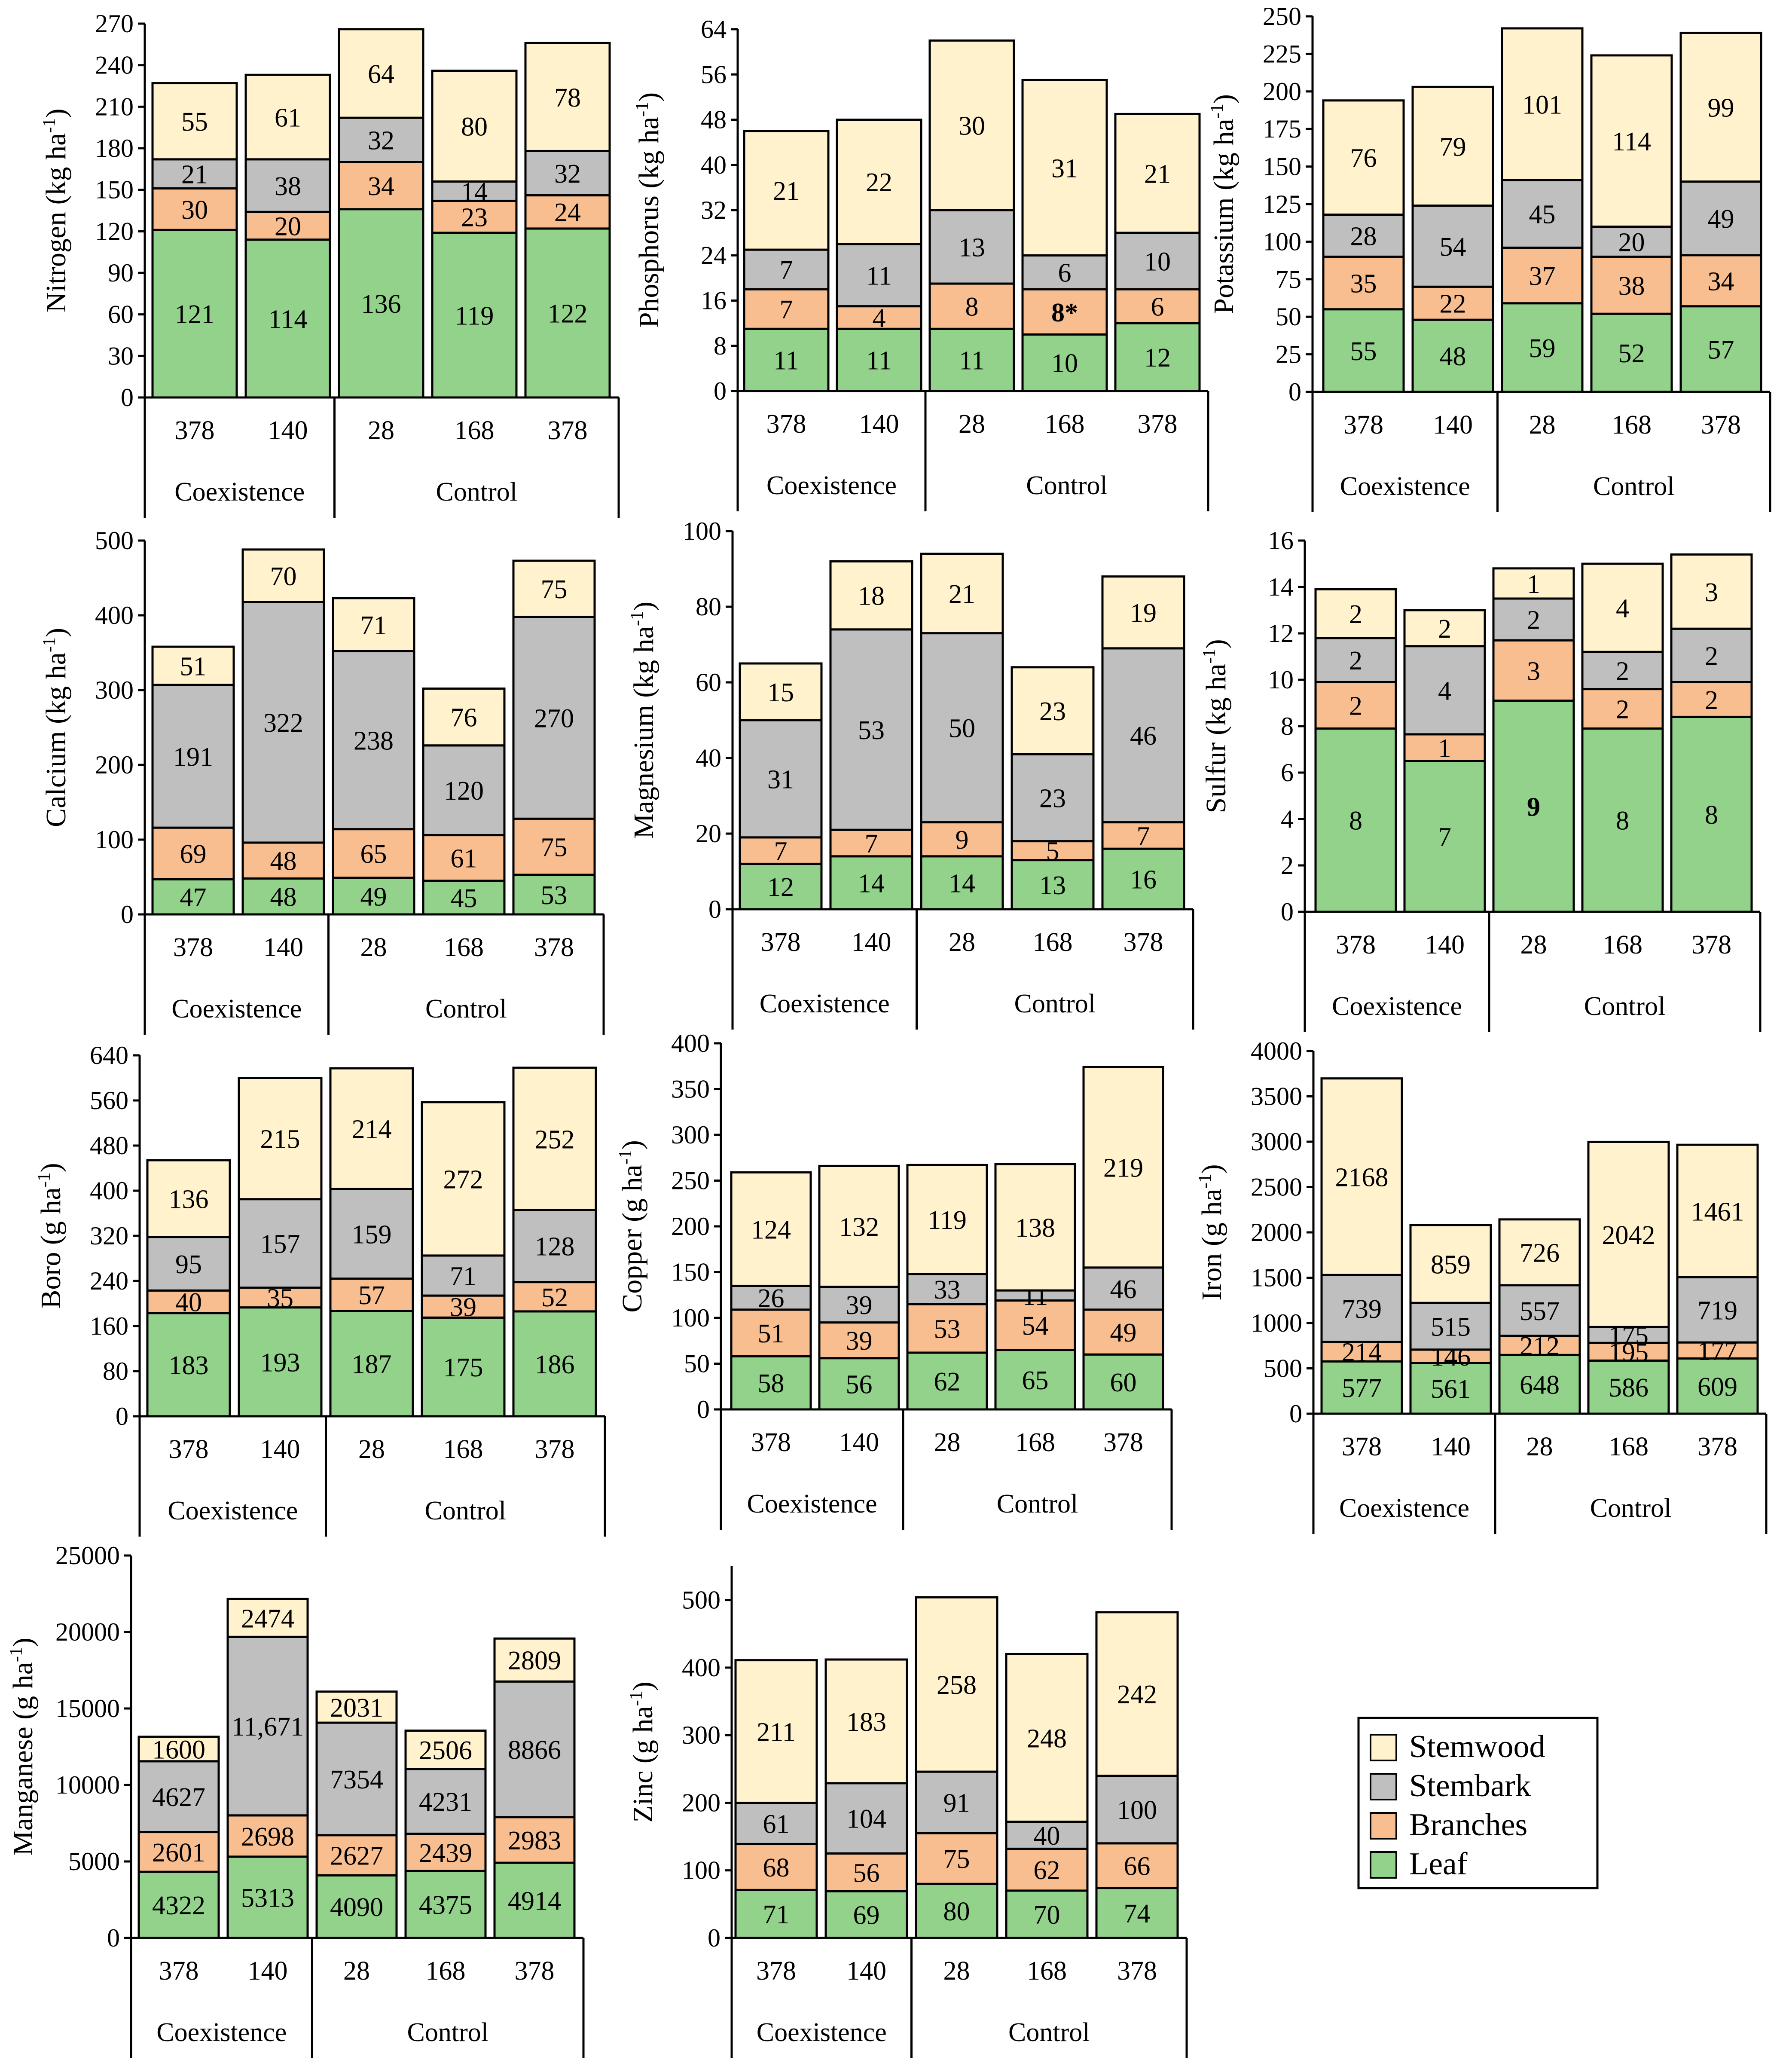 Image resolution: width=1786 pixels, height=2072 pixels. I want to click on data-label-stemwood-3: 31, so click(1064, 168).